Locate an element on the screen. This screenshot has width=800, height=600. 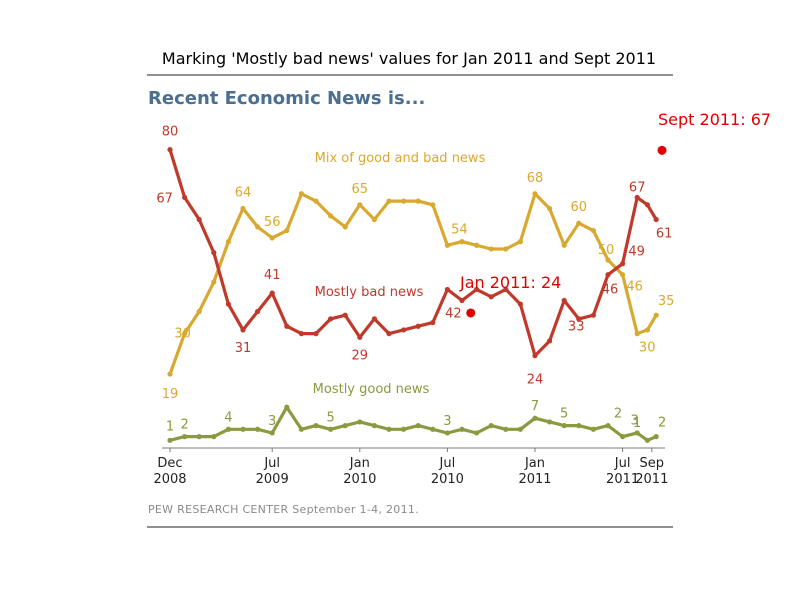
x-tick-label: Dec is located at coordinates (169, 463).